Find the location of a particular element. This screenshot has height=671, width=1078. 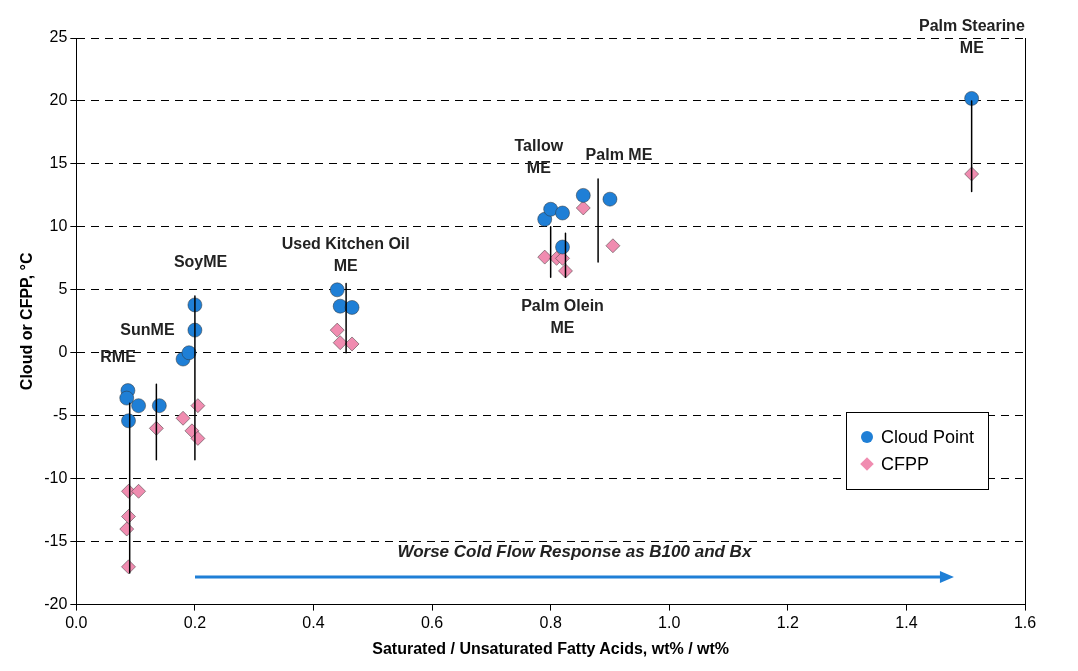

x-tick-label: 0.2 is located at coordinates (195, 622).